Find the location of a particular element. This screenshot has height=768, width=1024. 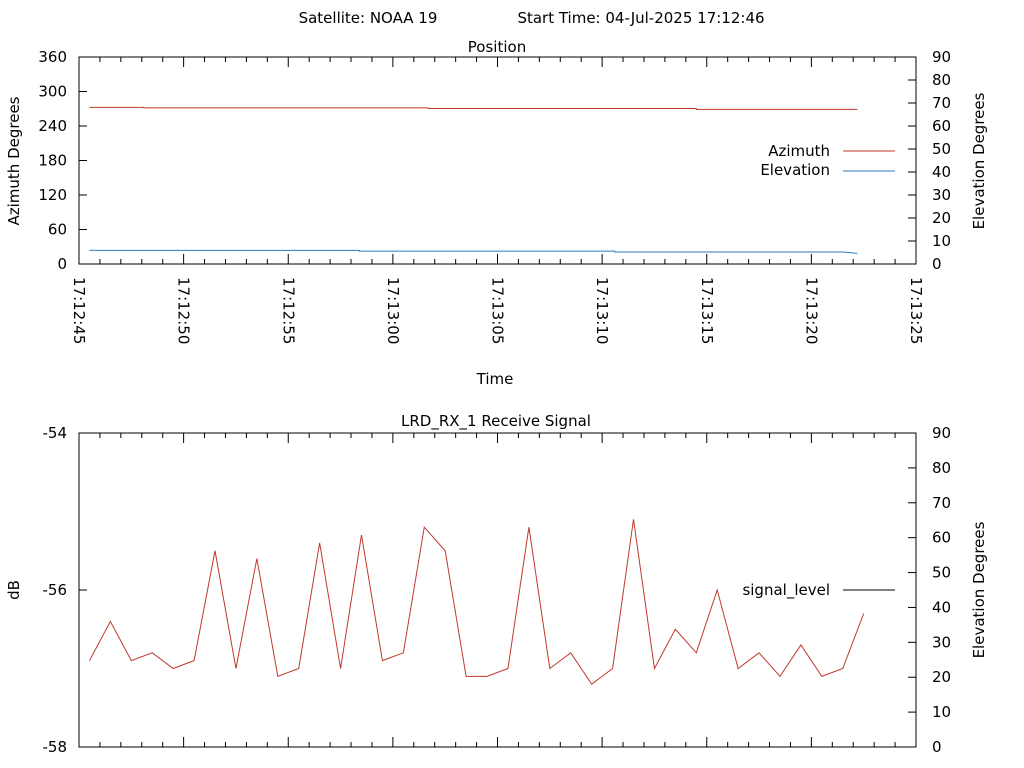

left-tick-label: 300 is located at coordinates (52, 92).